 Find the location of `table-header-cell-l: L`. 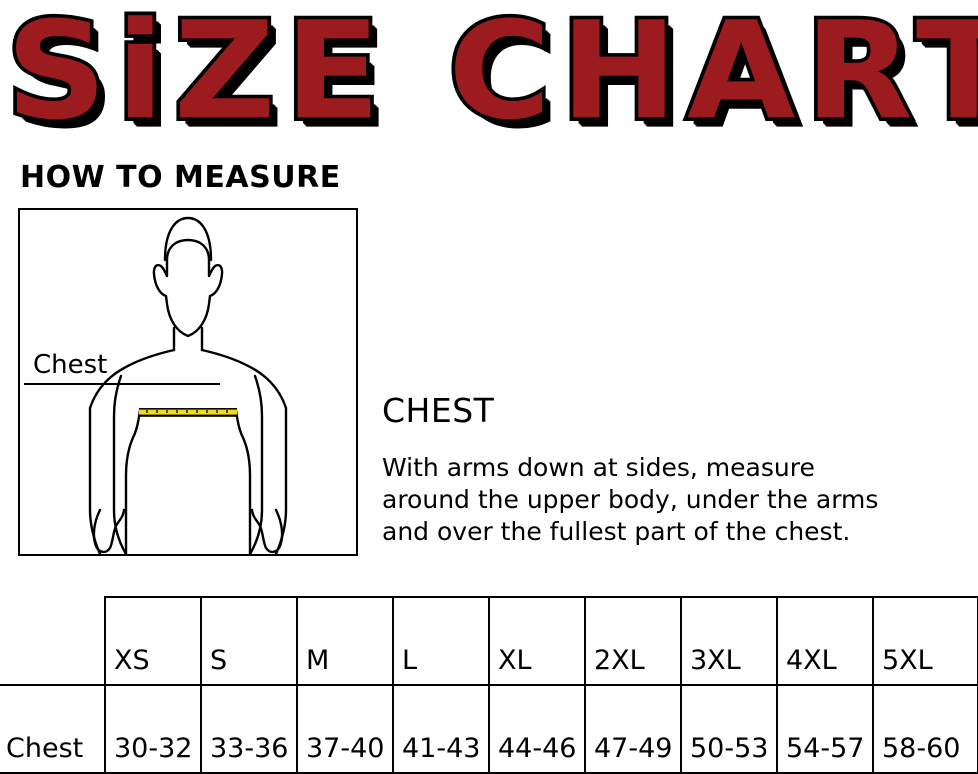

table-header-cell-l: L is located at coordinates (441, 641).